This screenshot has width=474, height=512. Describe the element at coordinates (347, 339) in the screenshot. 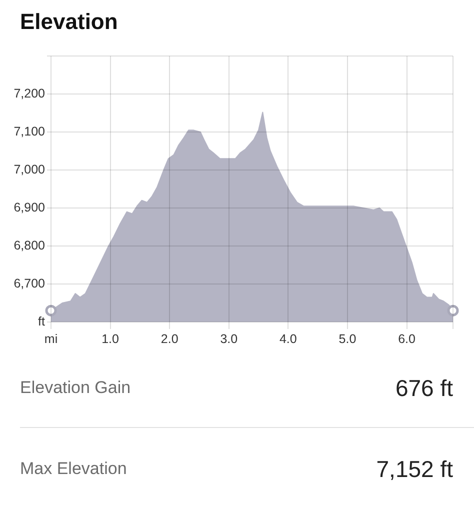

I see `x-tick-label: 5.0` at that location.